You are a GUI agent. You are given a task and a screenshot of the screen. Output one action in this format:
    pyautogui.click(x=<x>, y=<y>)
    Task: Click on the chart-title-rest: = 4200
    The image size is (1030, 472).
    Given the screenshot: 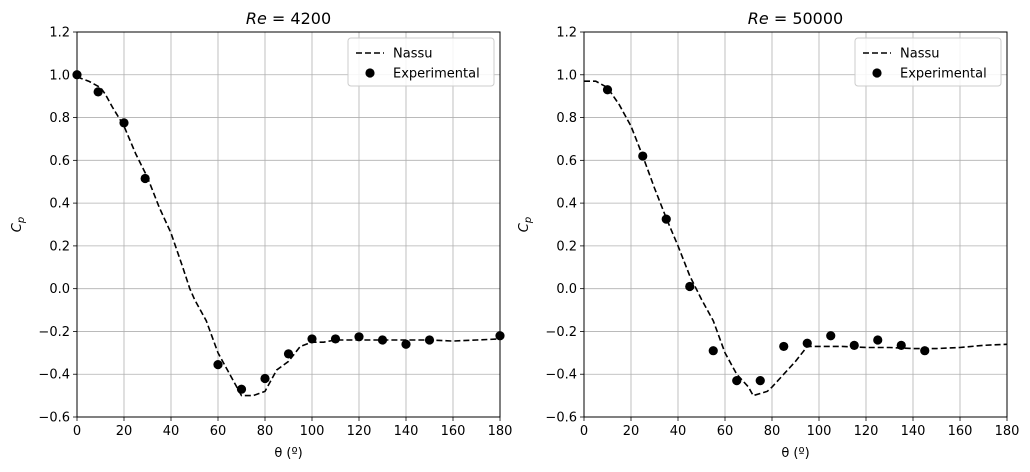 What is the action you would take?
    pyautogui.click(x=299, y=18)
    